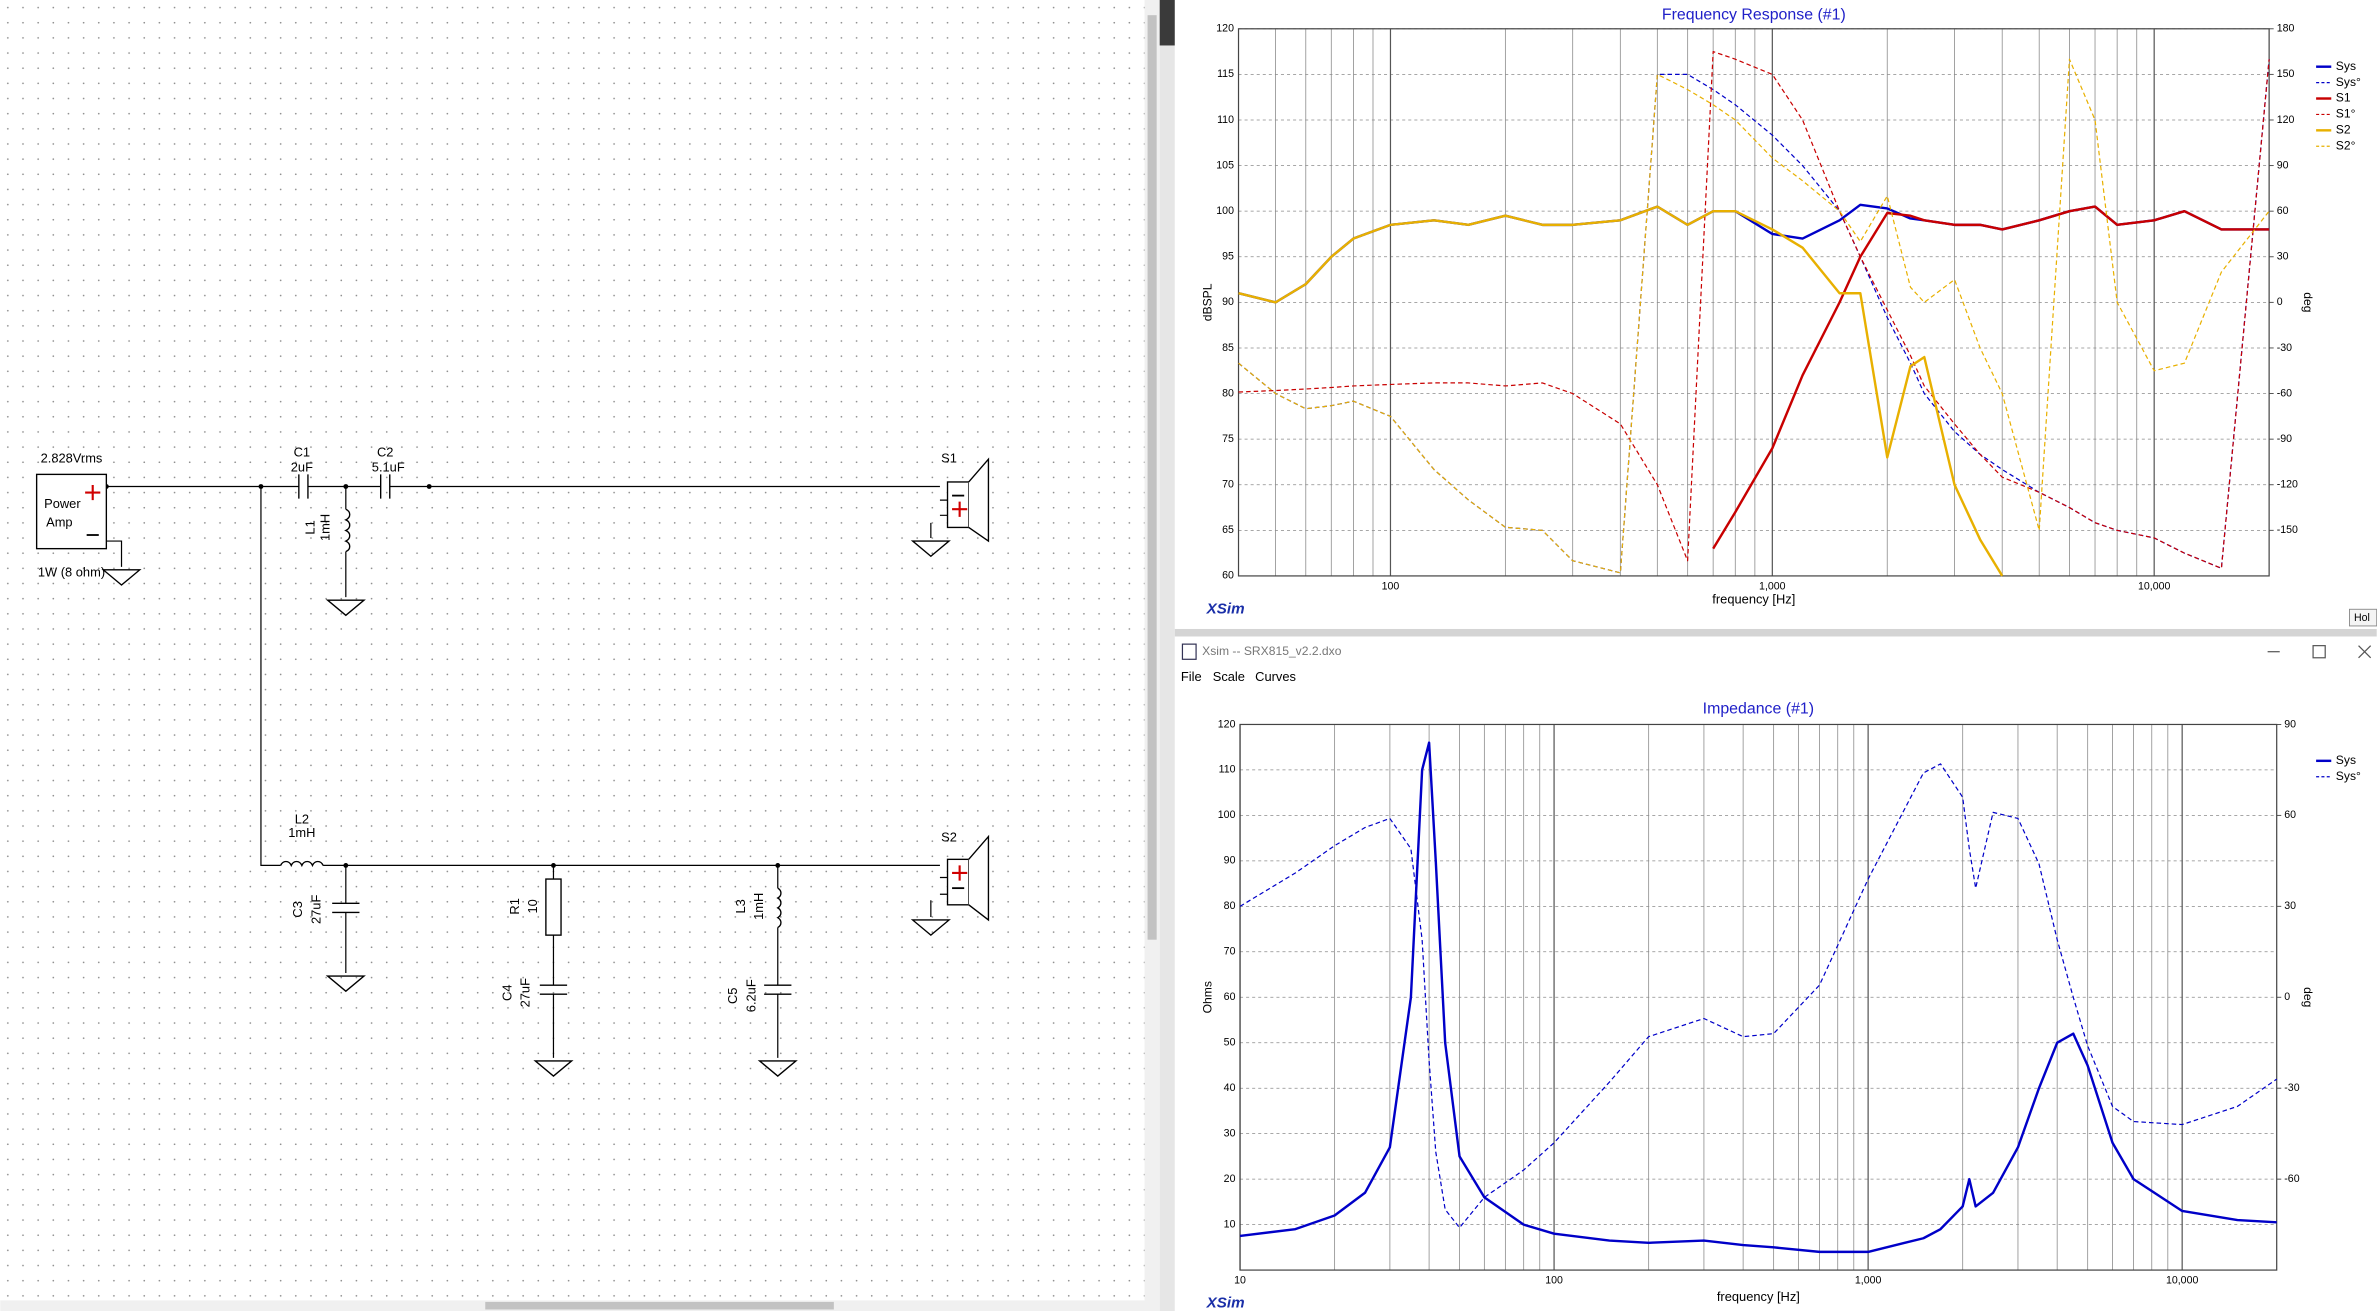 Image resolution: width=2377 pixels, height=1311 pixels. Describe the element at coordinates (2343, 130) in the screenshot. I see `legend-label: S2` at that location.